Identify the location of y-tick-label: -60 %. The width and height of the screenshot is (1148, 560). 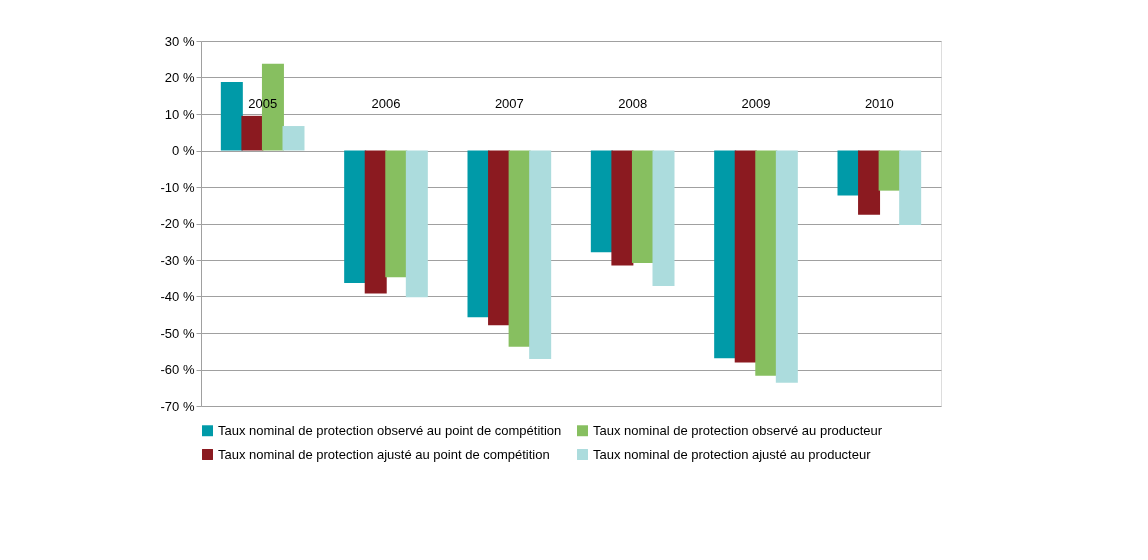
(177, 369).